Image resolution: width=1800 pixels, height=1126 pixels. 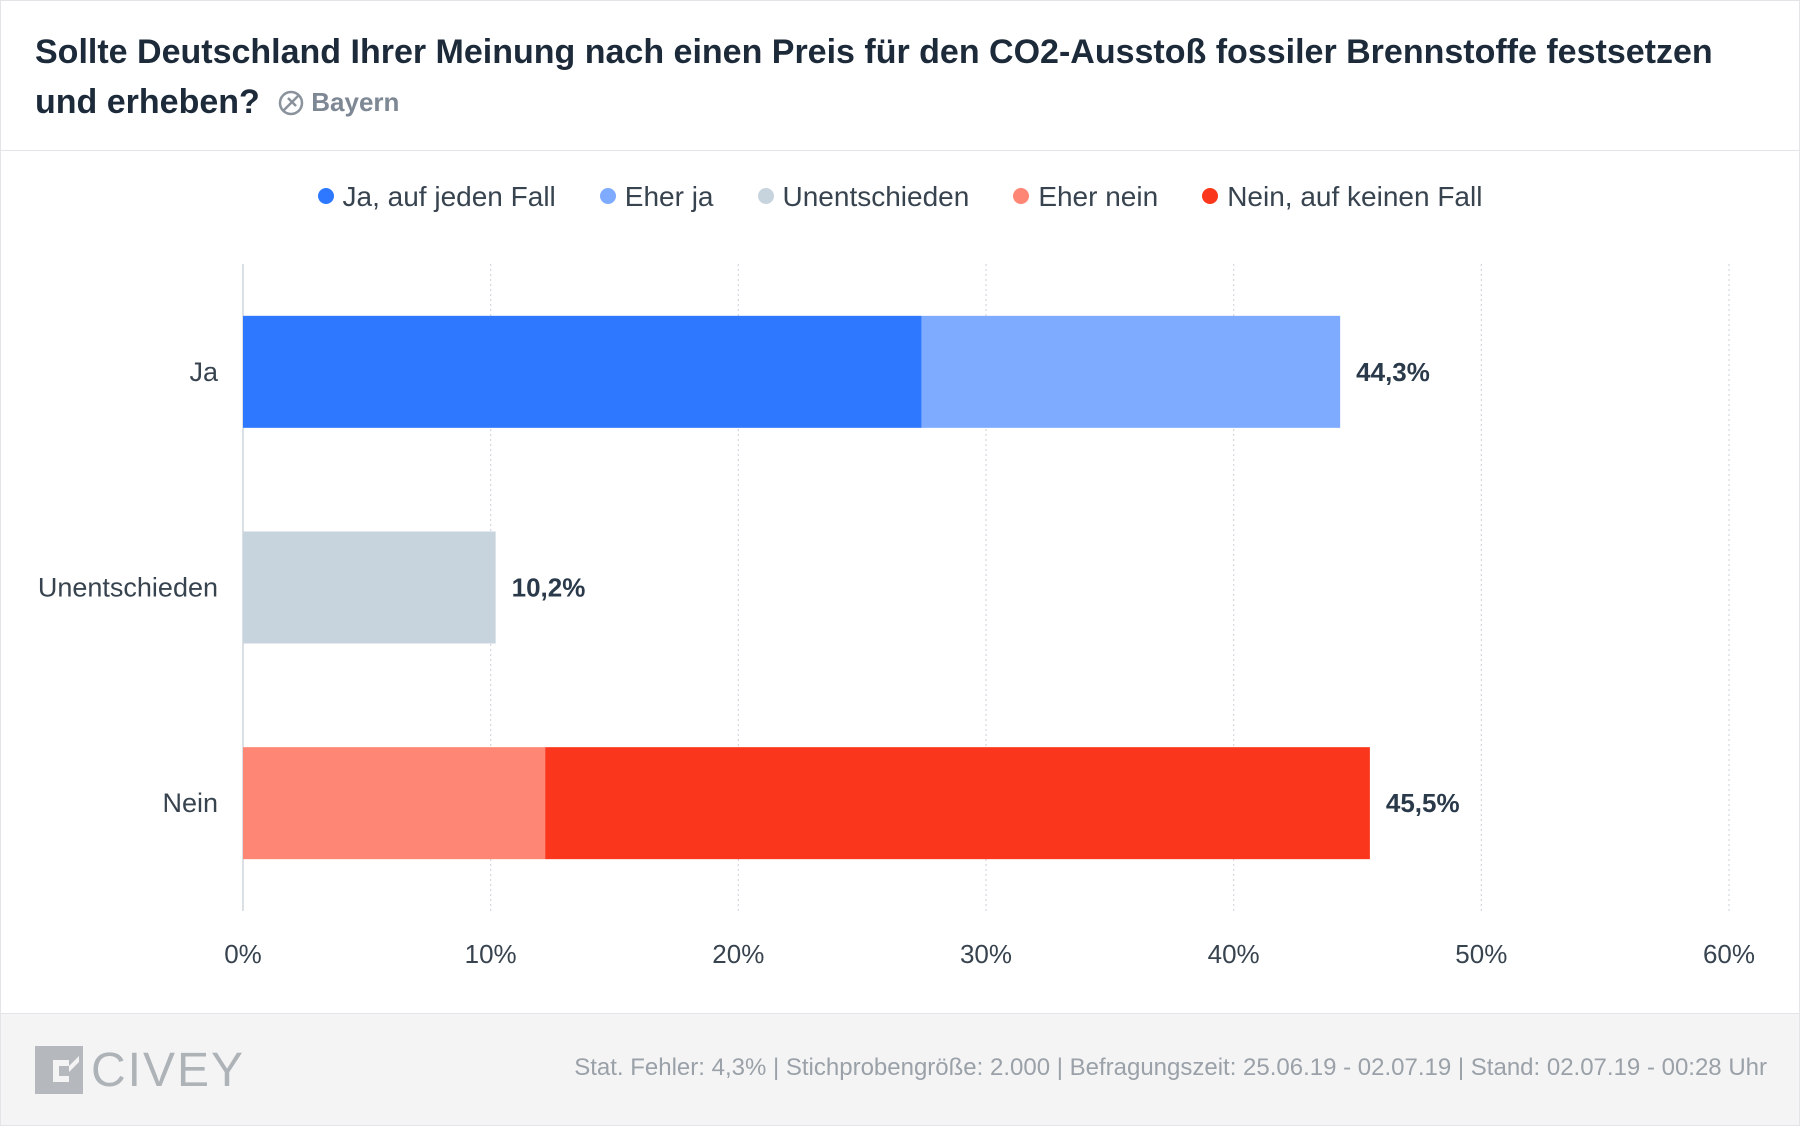 I want to click on legend-item-ja-auf-jeden-fall: Ja, auf jeden Fall, so click(x=436, y=197).